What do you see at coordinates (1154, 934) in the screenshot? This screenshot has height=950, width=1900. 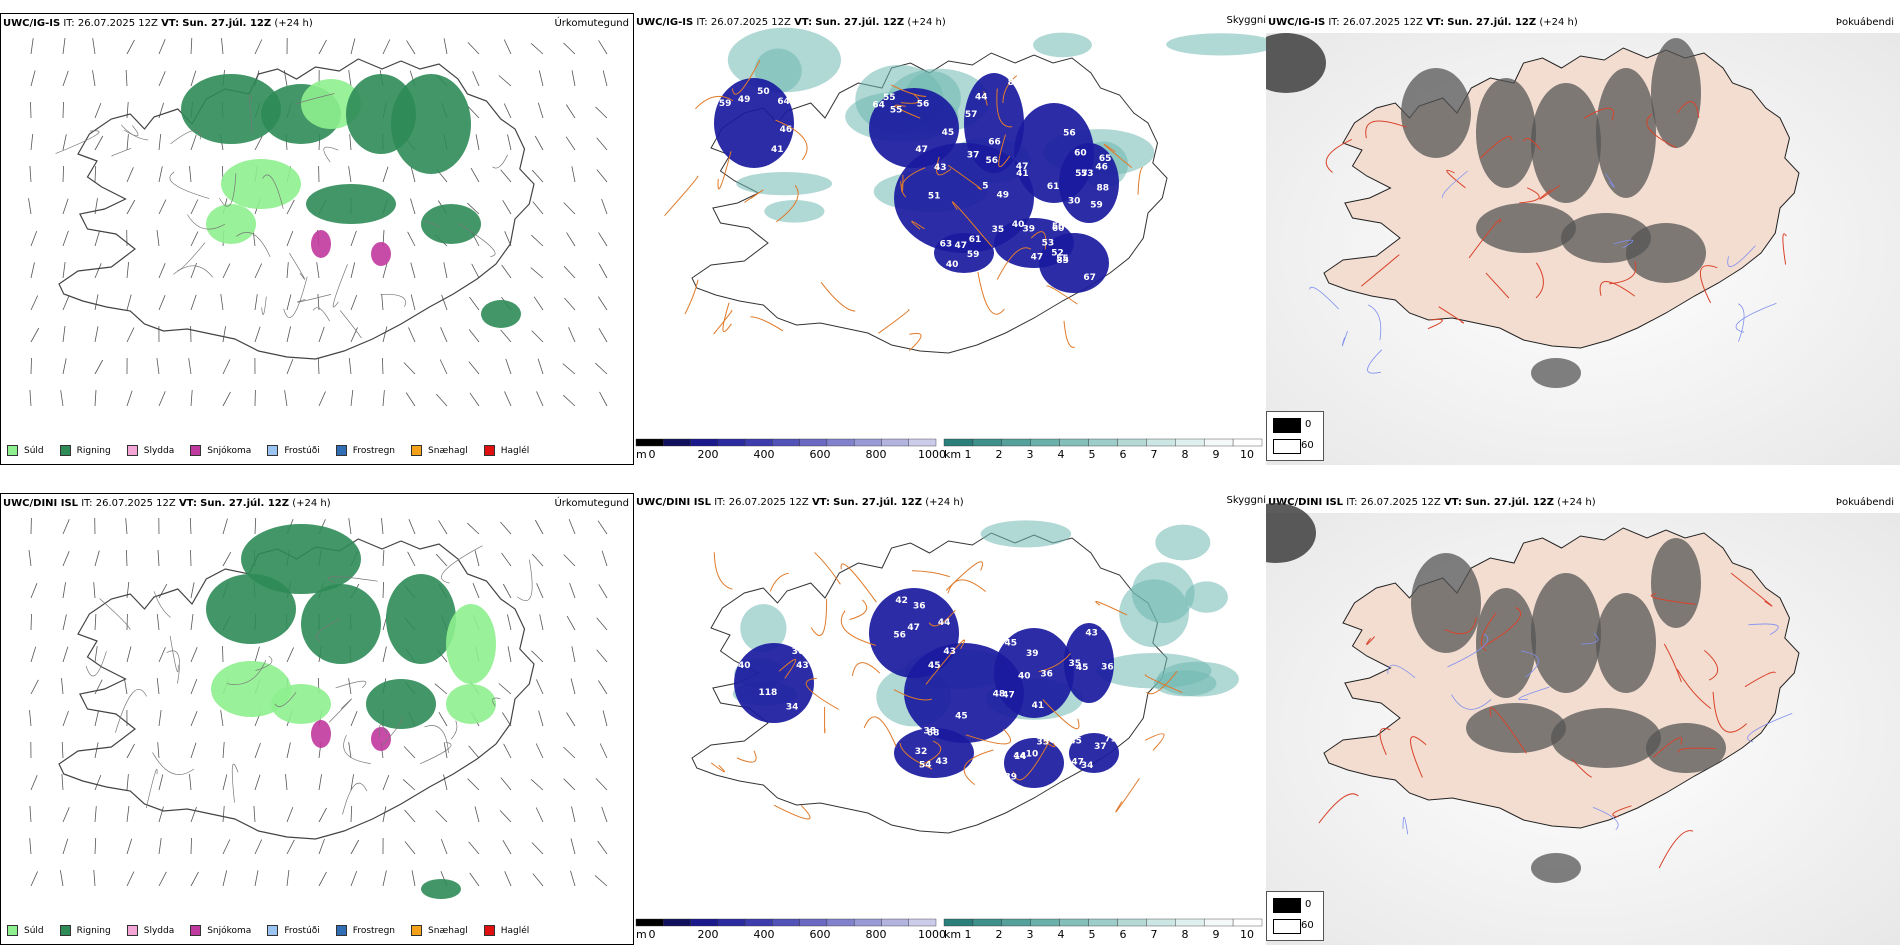 I see `visibility-tick: 7` at bounding box center [1154, 934].